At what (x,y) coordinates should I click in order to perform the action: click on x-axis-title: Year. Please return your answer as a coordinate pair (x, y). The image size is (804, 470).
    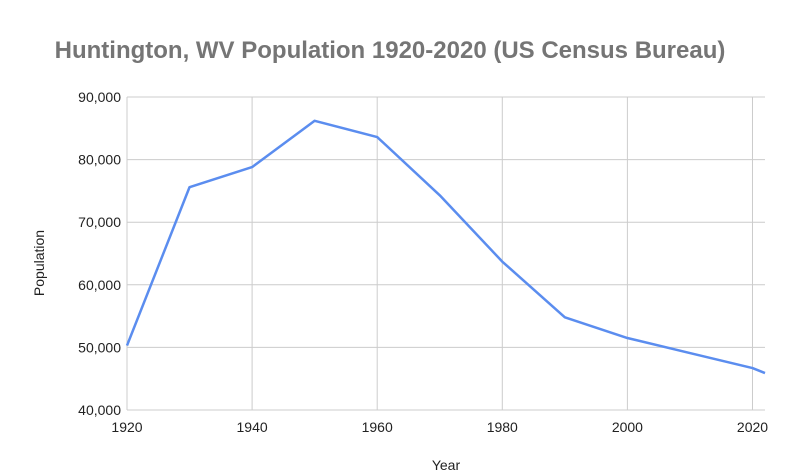
    Looking at the image, I should click on (446, 463).